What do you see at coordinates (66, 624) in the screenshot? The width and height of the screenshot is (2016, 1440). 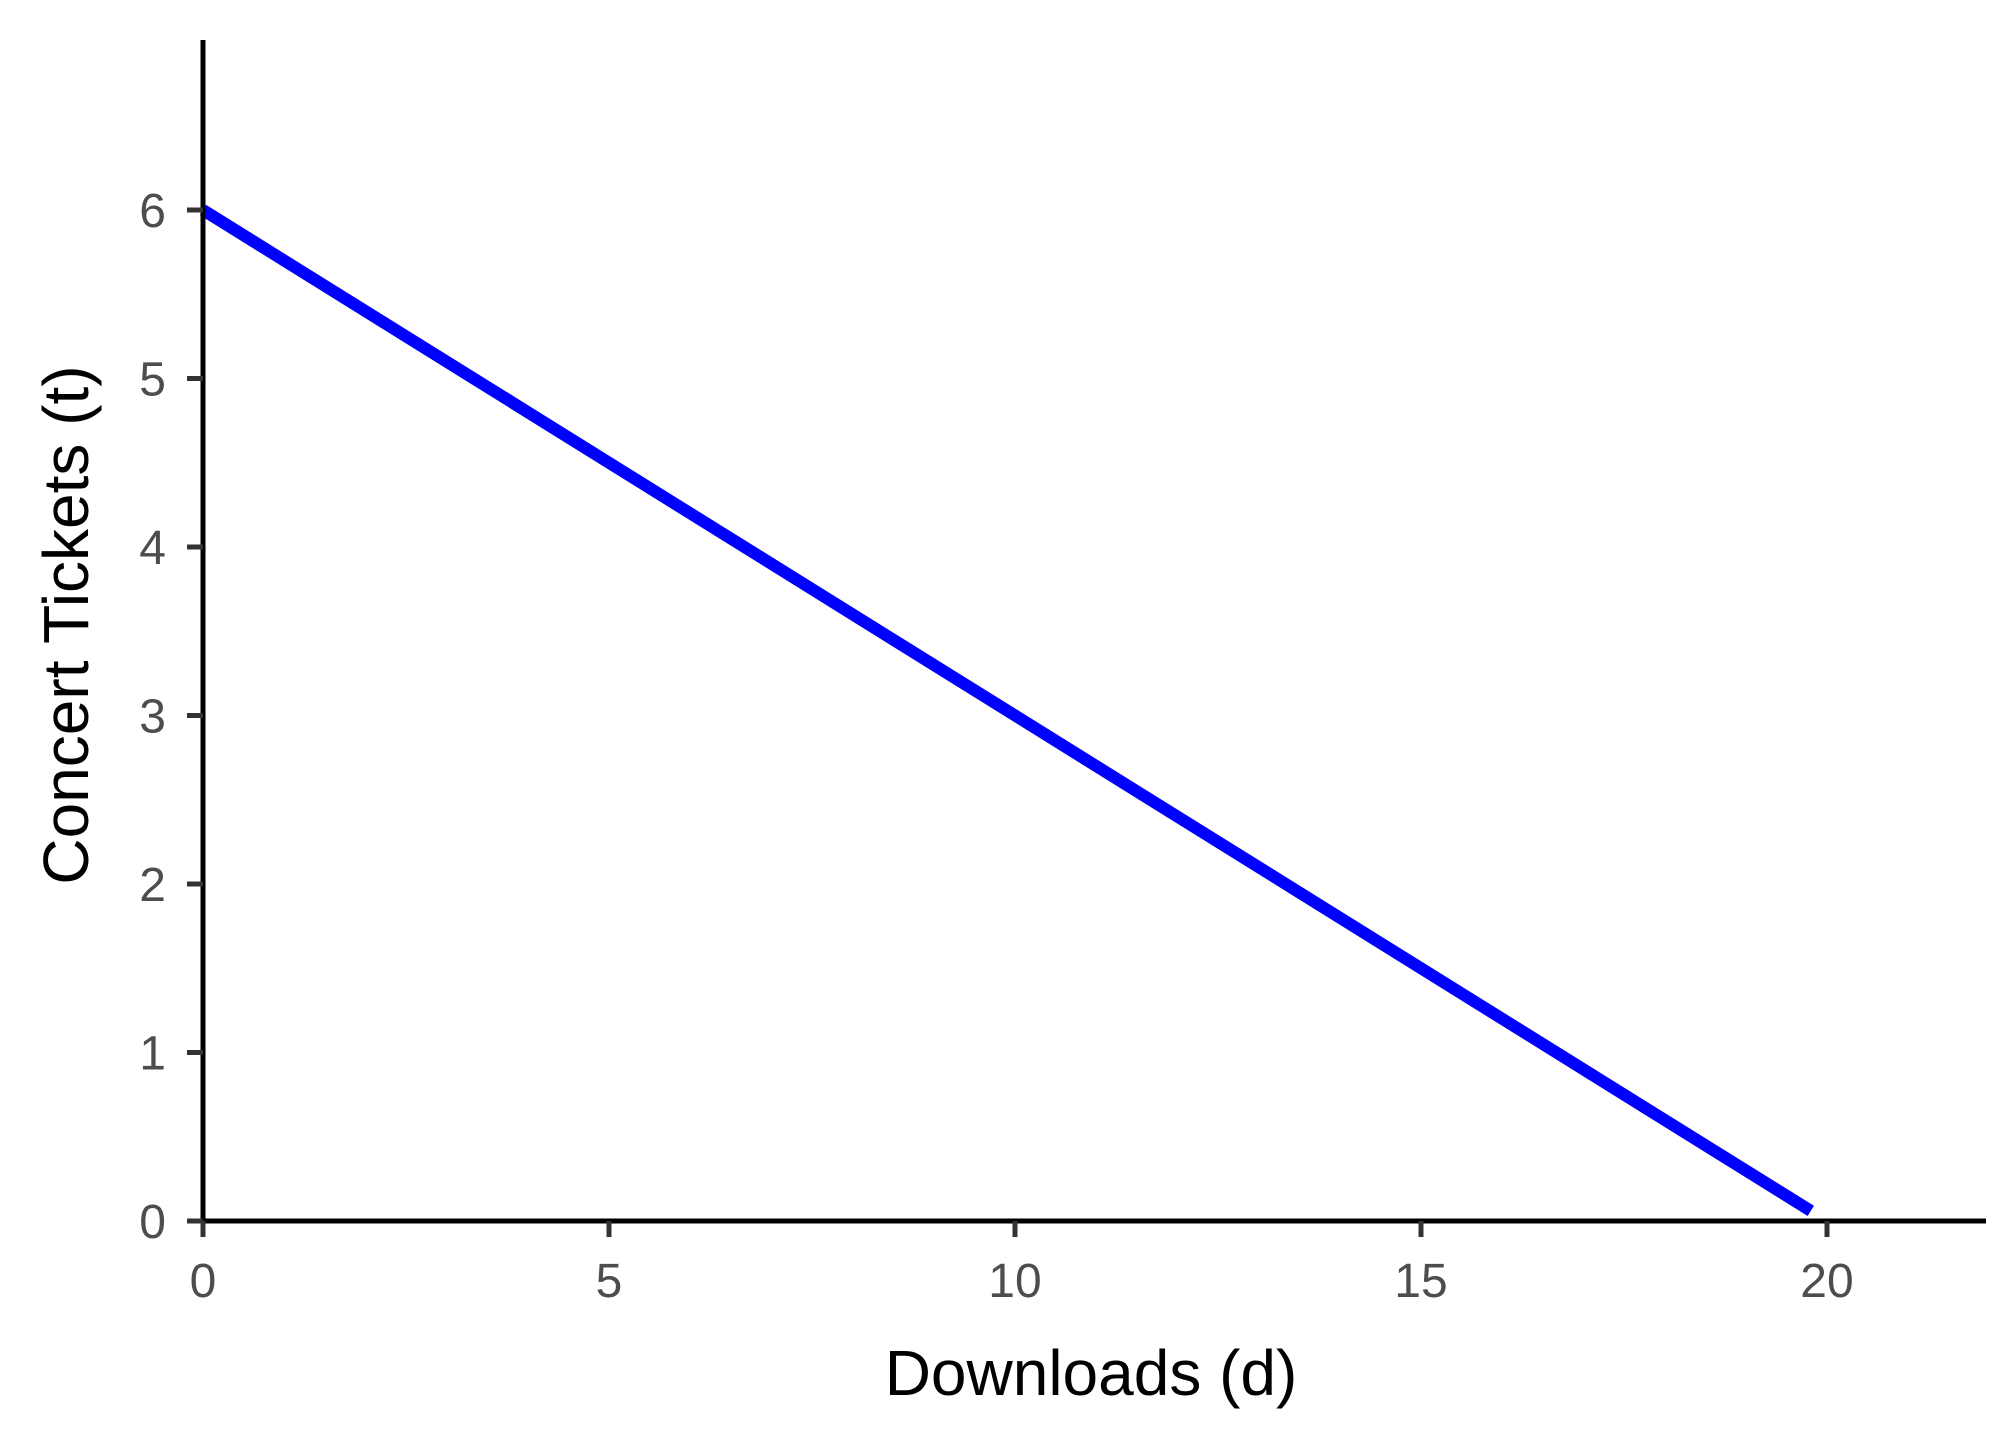 I see `y-axis-title: Concert Tickets (t)` at bounding box center [66, 624].